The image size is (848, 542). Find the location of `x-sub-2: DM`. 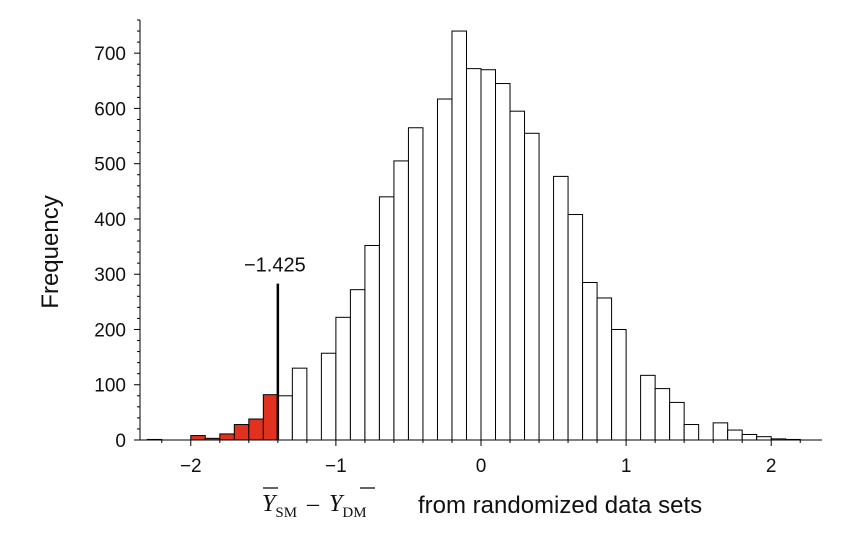

x-sub-2: DM is located at coordinates (354, 513).